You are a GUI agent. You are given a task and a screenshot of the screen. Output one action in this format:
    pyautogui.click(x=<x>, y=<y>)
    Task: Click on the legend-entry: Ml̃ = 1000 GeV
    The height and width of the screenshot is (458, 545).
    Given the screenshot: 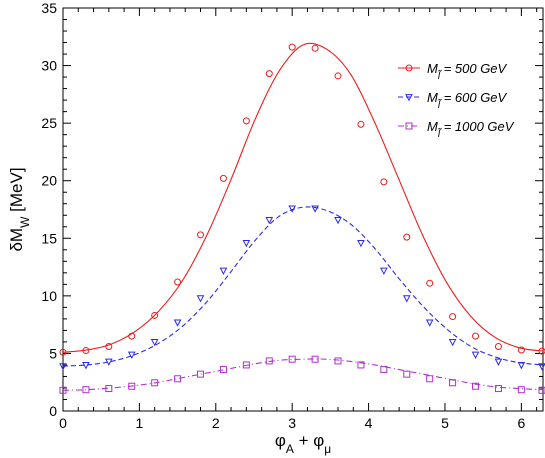 What is the action you would take?
    pyautogui.click(x=456, y=129)
    